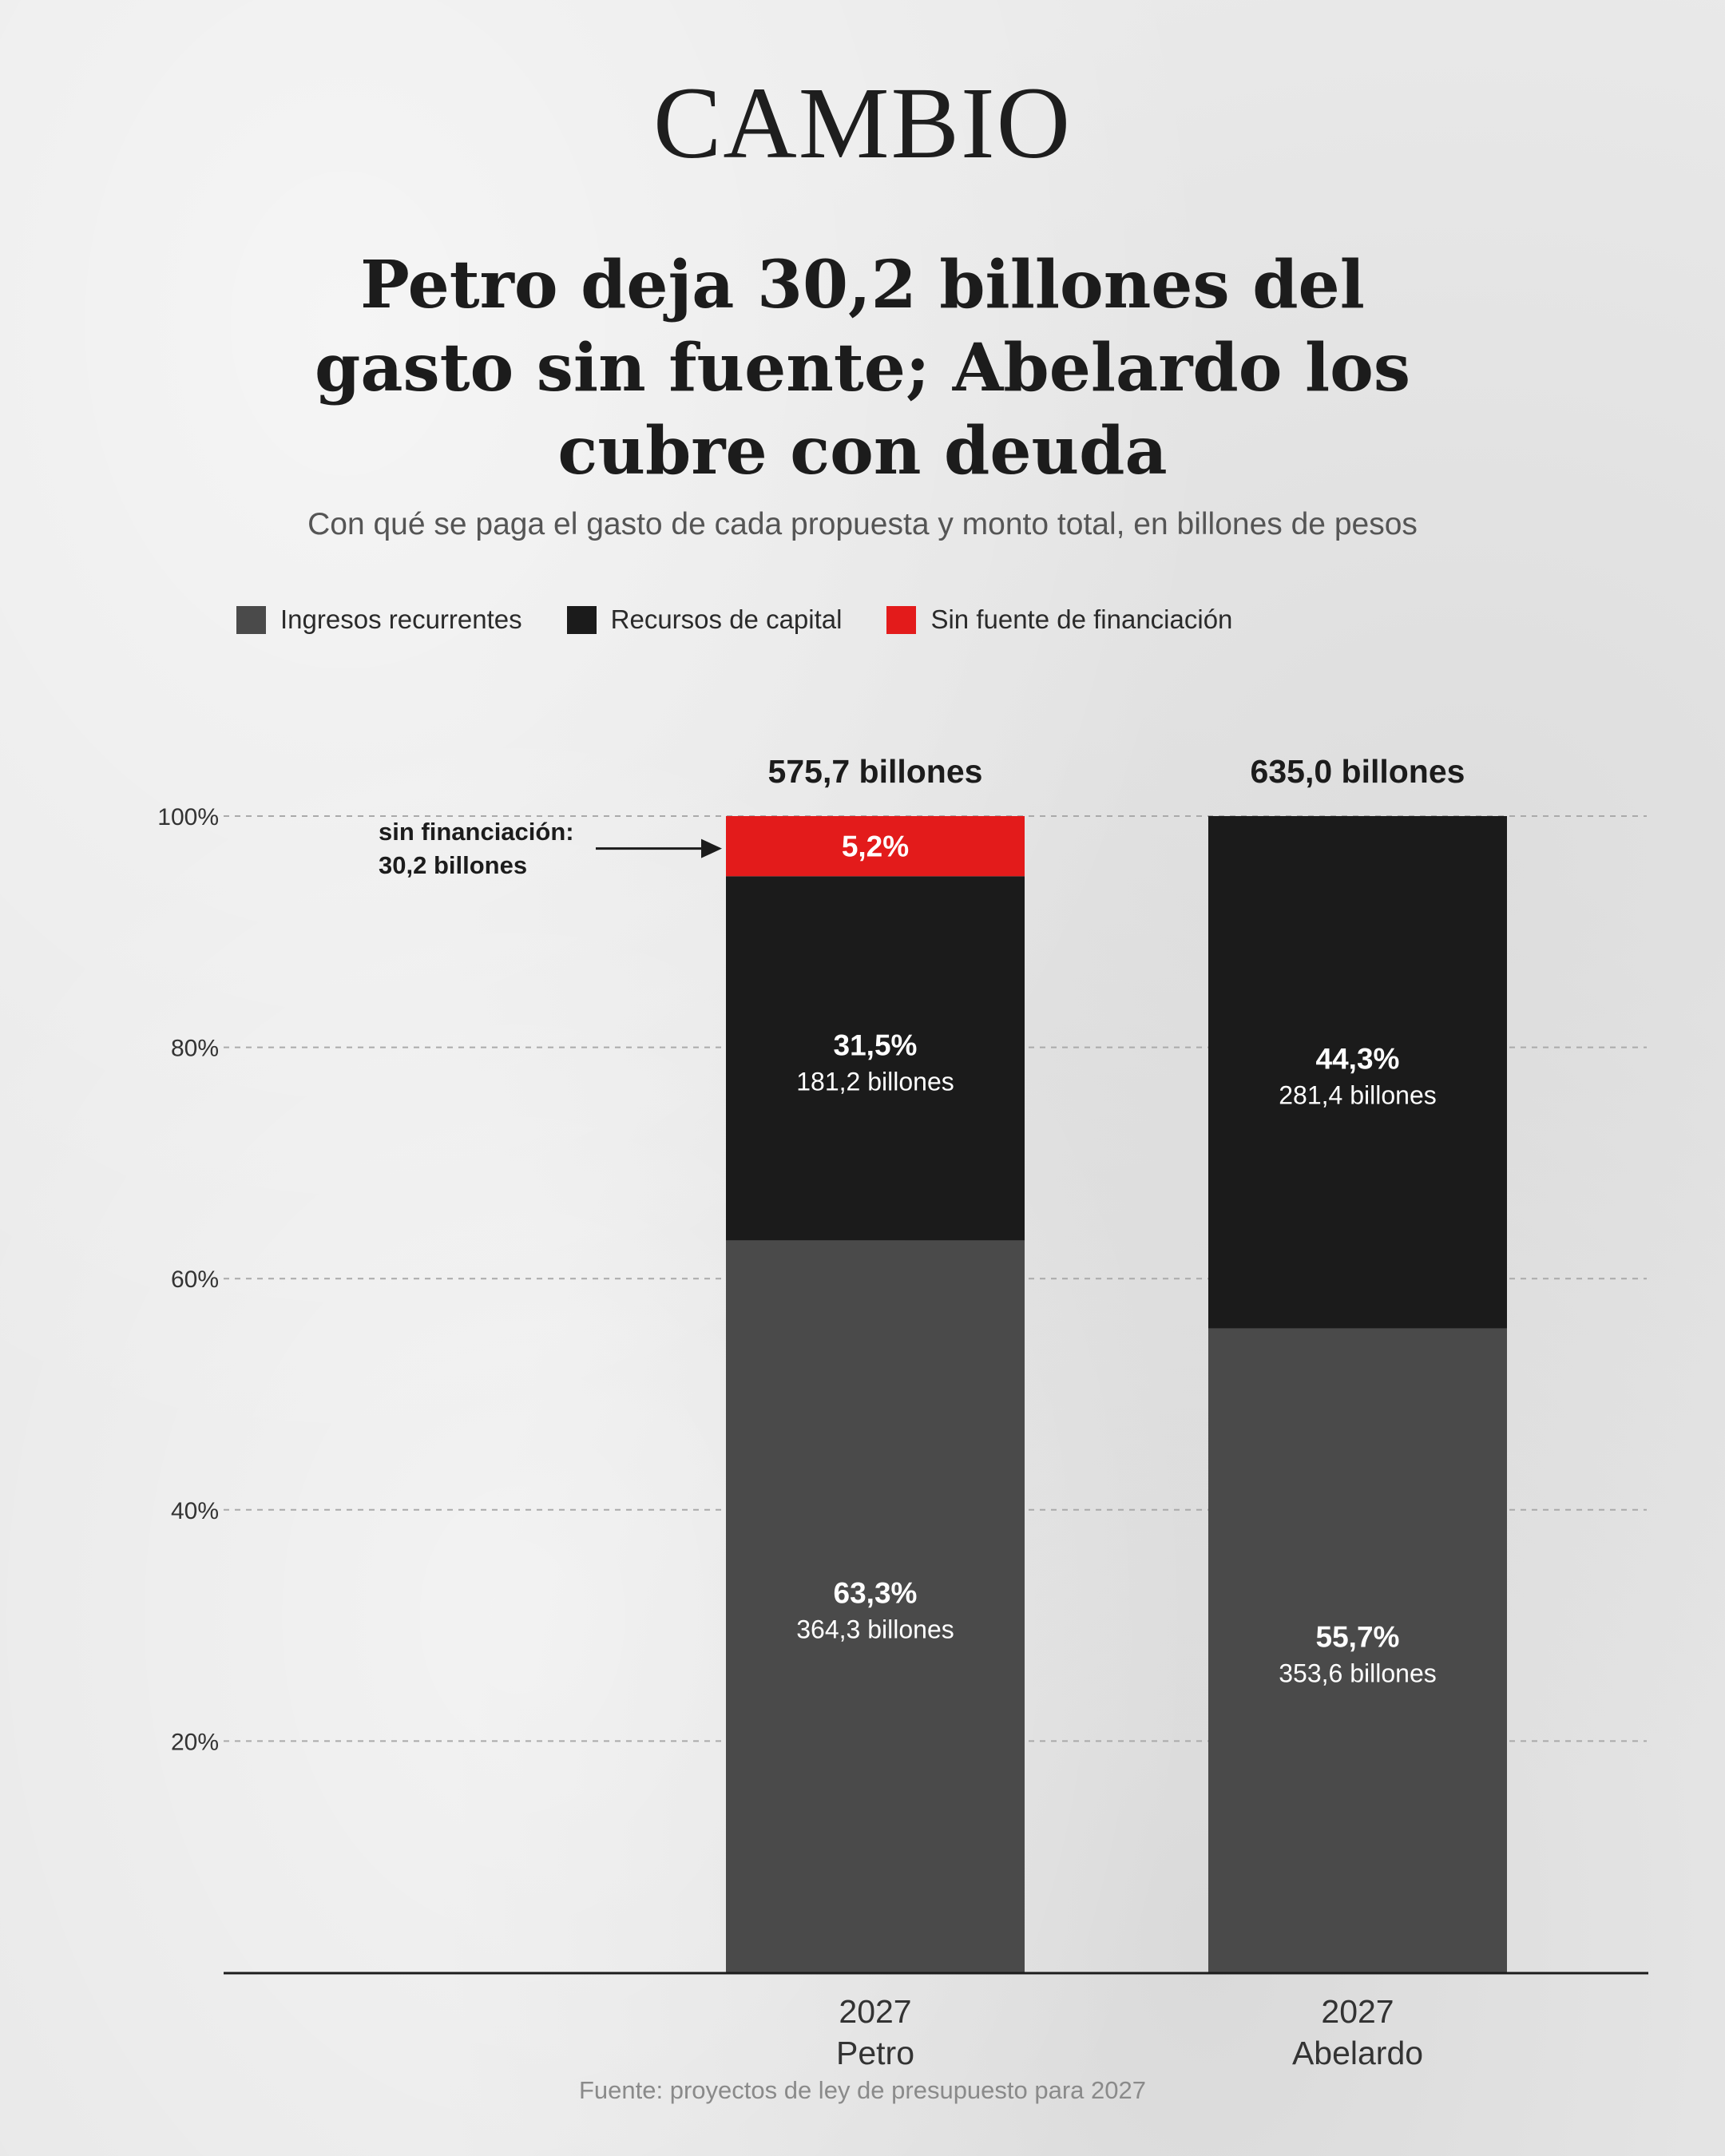 This screenshot has width=1725, height=2156. I want to click on legend-item-sin-fuente: Sin fuente de financiación, so click(1059, 619).